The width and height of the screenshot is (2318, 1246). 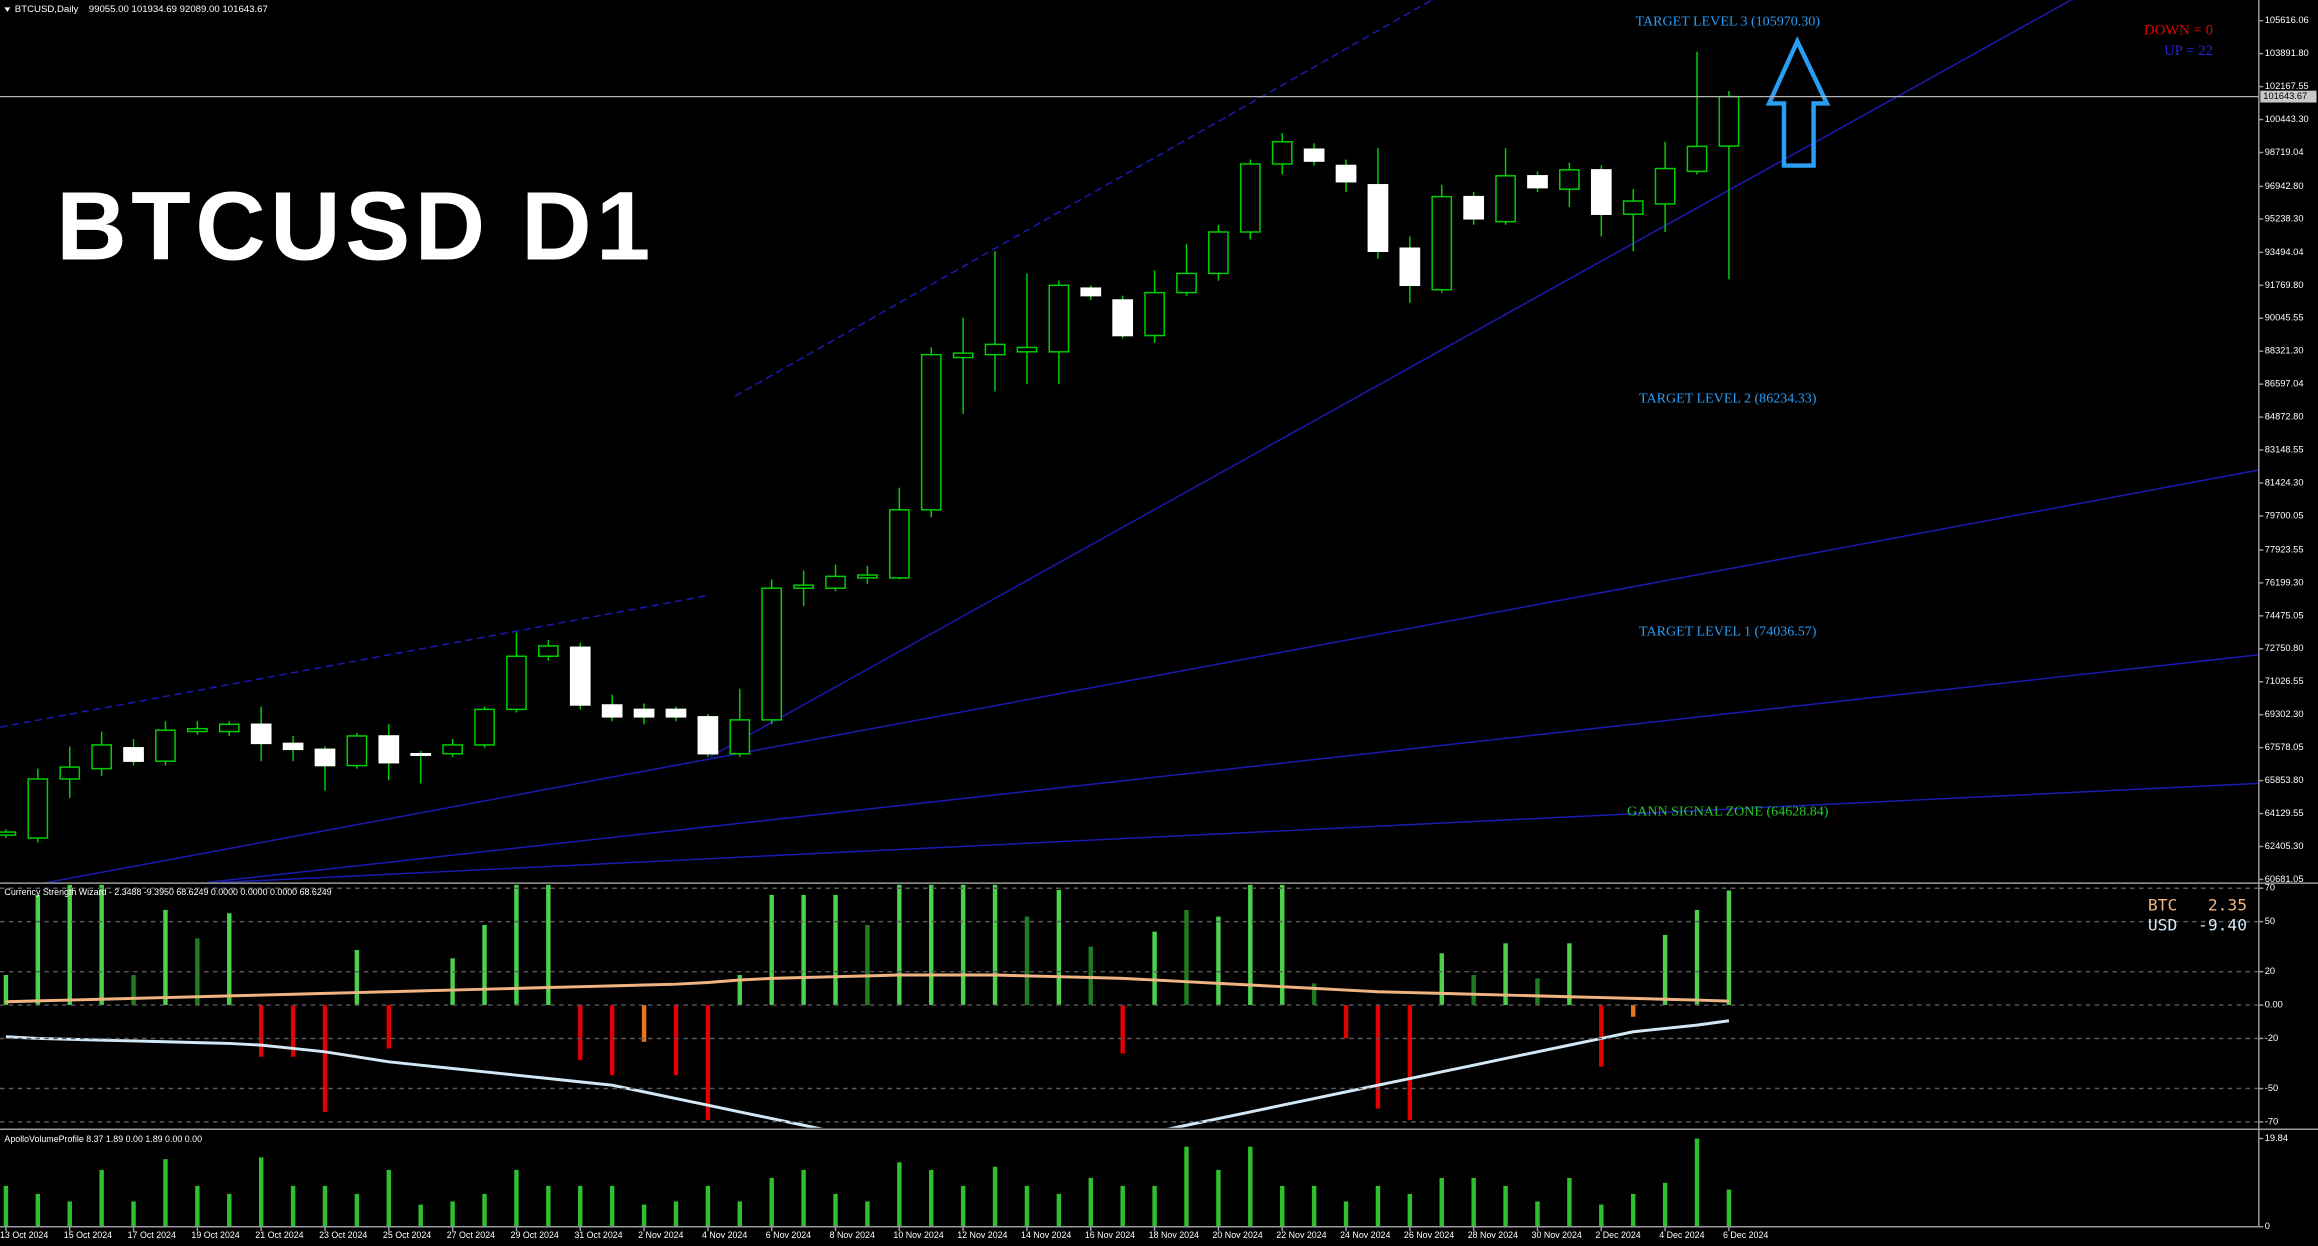 What do you see at coordinates (1174, 1235) in the screenshot?
I see `x-tick-label: 18 Nov 2024` at bounding box center [1174, 1235].